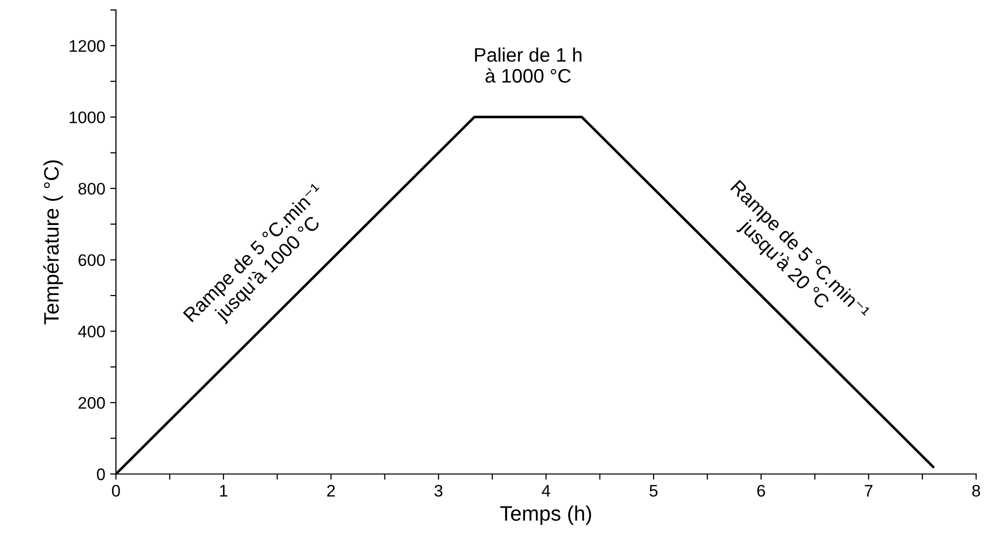 The width and height of the screenshot is (986, 554). What do you see at coordinates (91, 403) in the screenshot?
I see `y-tick-label: 200` at bounding box center [91, 403].